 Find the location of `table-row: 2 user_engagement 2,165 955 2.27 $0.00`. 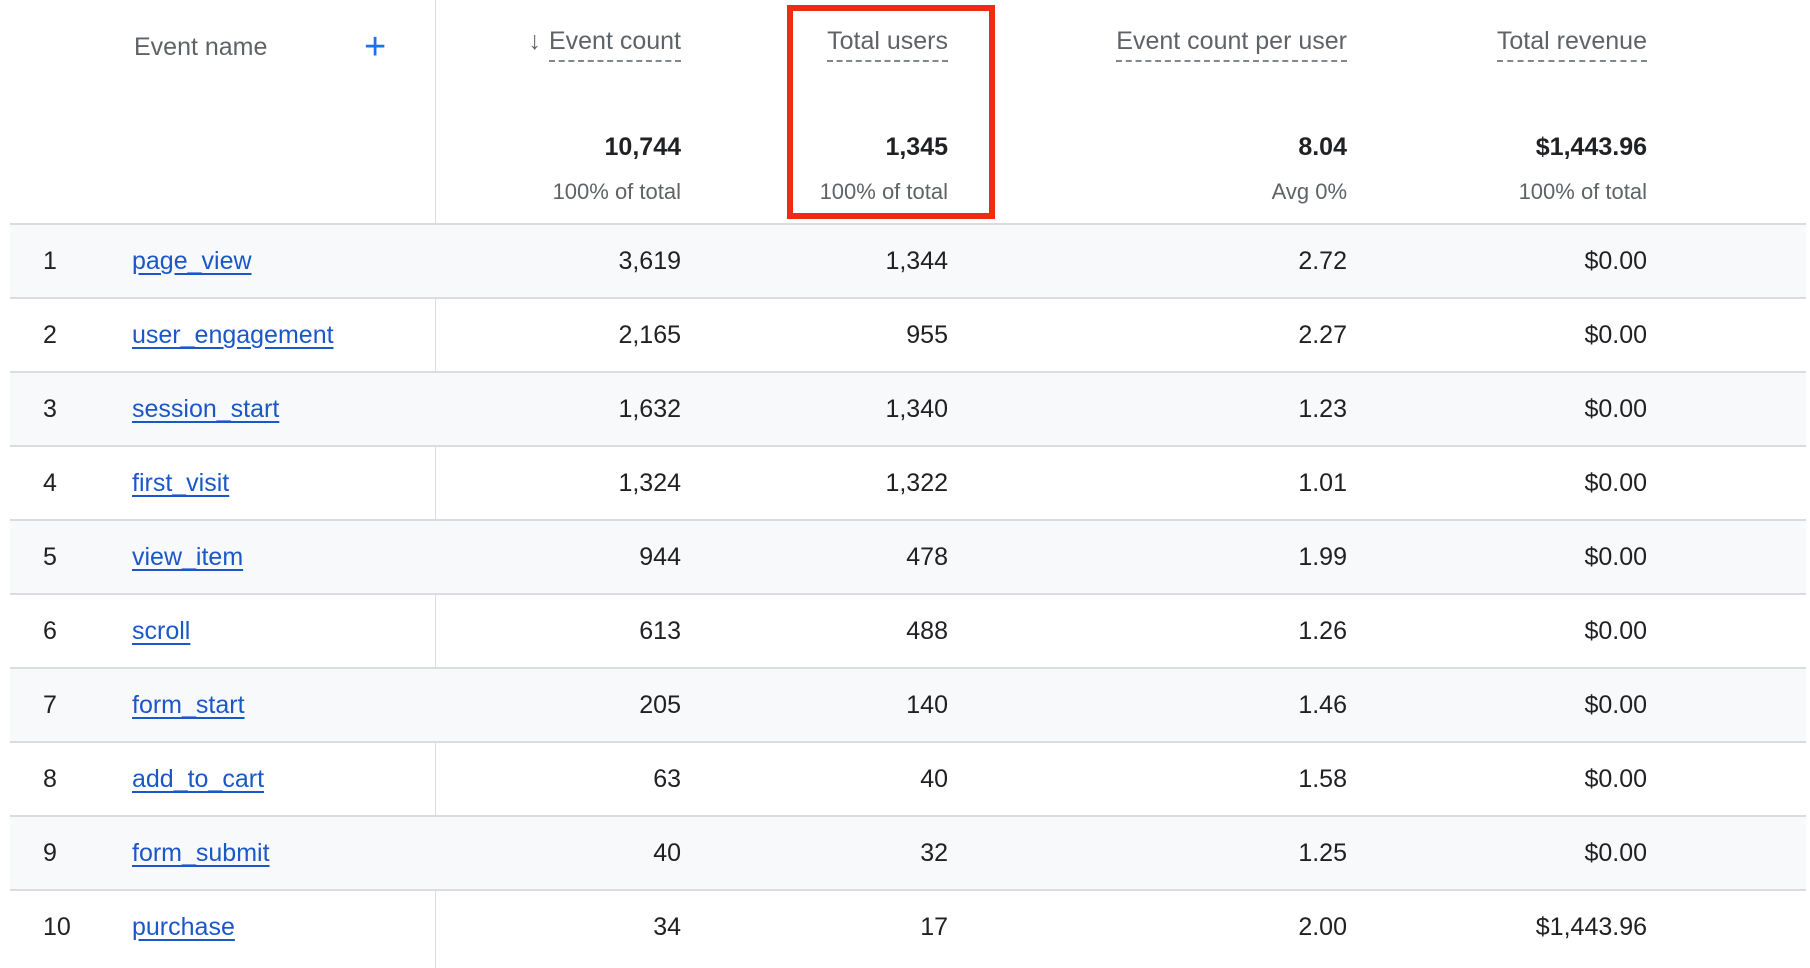

table-row: 2 user_engagement 2,165 955 2.27 $0.00 is located at coordinates (908, 334).